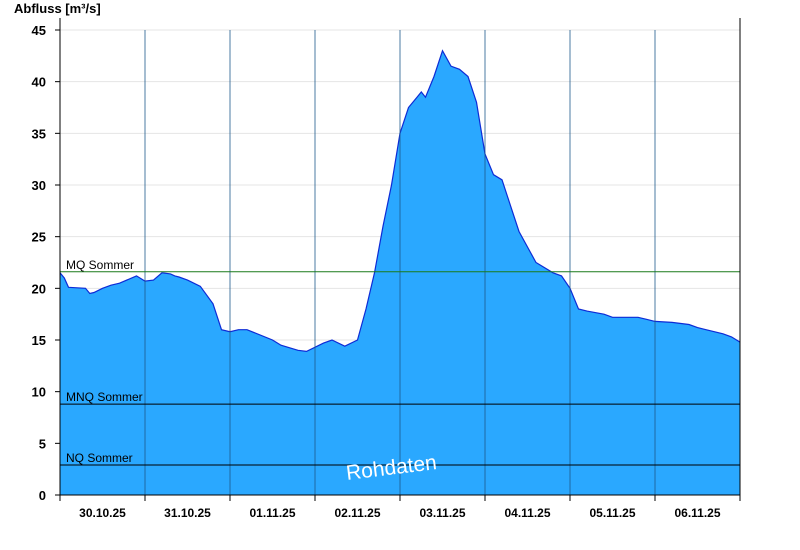 The height and width of the screenshot is (550, 800). What do you see at coordinates (39, 82) in the screenshot?
I see `y-tick-label-8: 40` at bounding box center [39, 82].